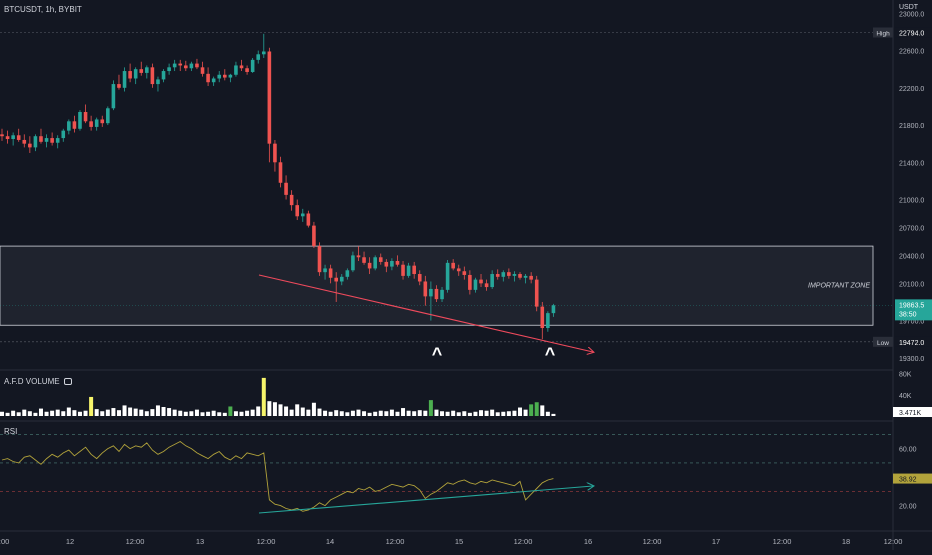  What do you see at coordinates (716, 541) in the screenshot?
I see `time-tick-label: 17` at bounding box center [716, 541].